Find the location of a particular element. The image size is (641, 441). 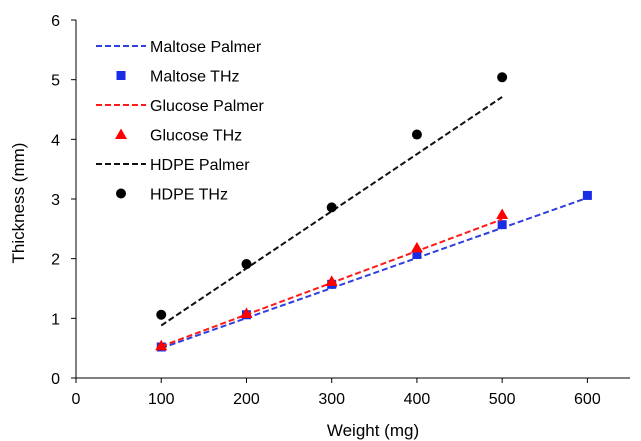

legend-item-hdpe-thz: HDPE THz is located at coordinates (172, 195).